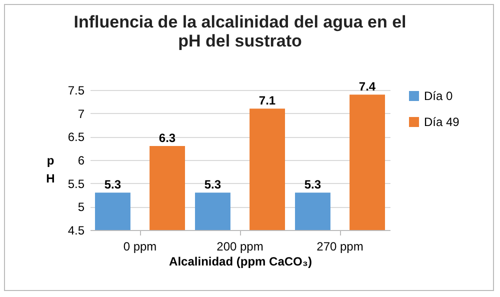 This screenshot has width=500, height=297. What do you see at coordinates (240, 261) in the screenshot?
I see `x-axis-title: Alcalinidad (ppm CaCO₃)` at bounding box center [240, 261].